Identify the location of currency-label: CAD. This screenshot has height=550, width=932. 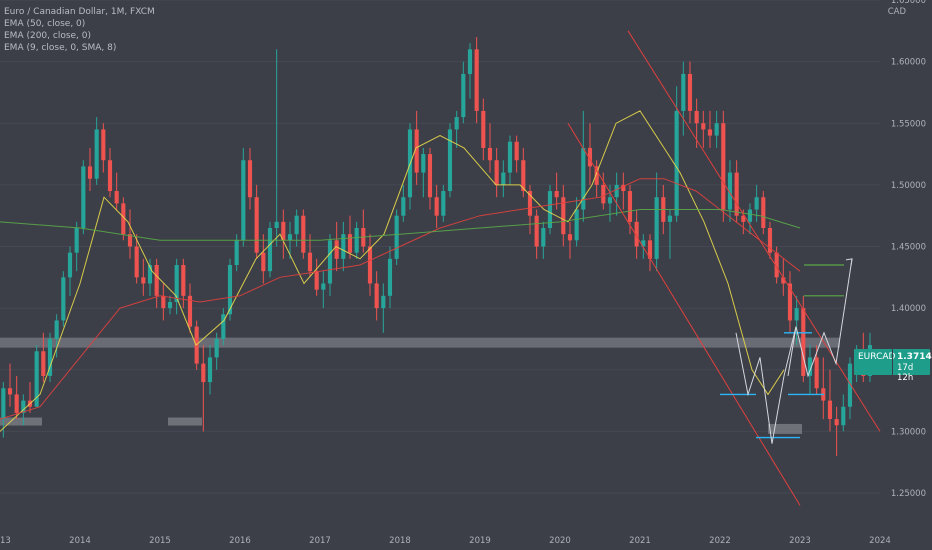
(897, 12).